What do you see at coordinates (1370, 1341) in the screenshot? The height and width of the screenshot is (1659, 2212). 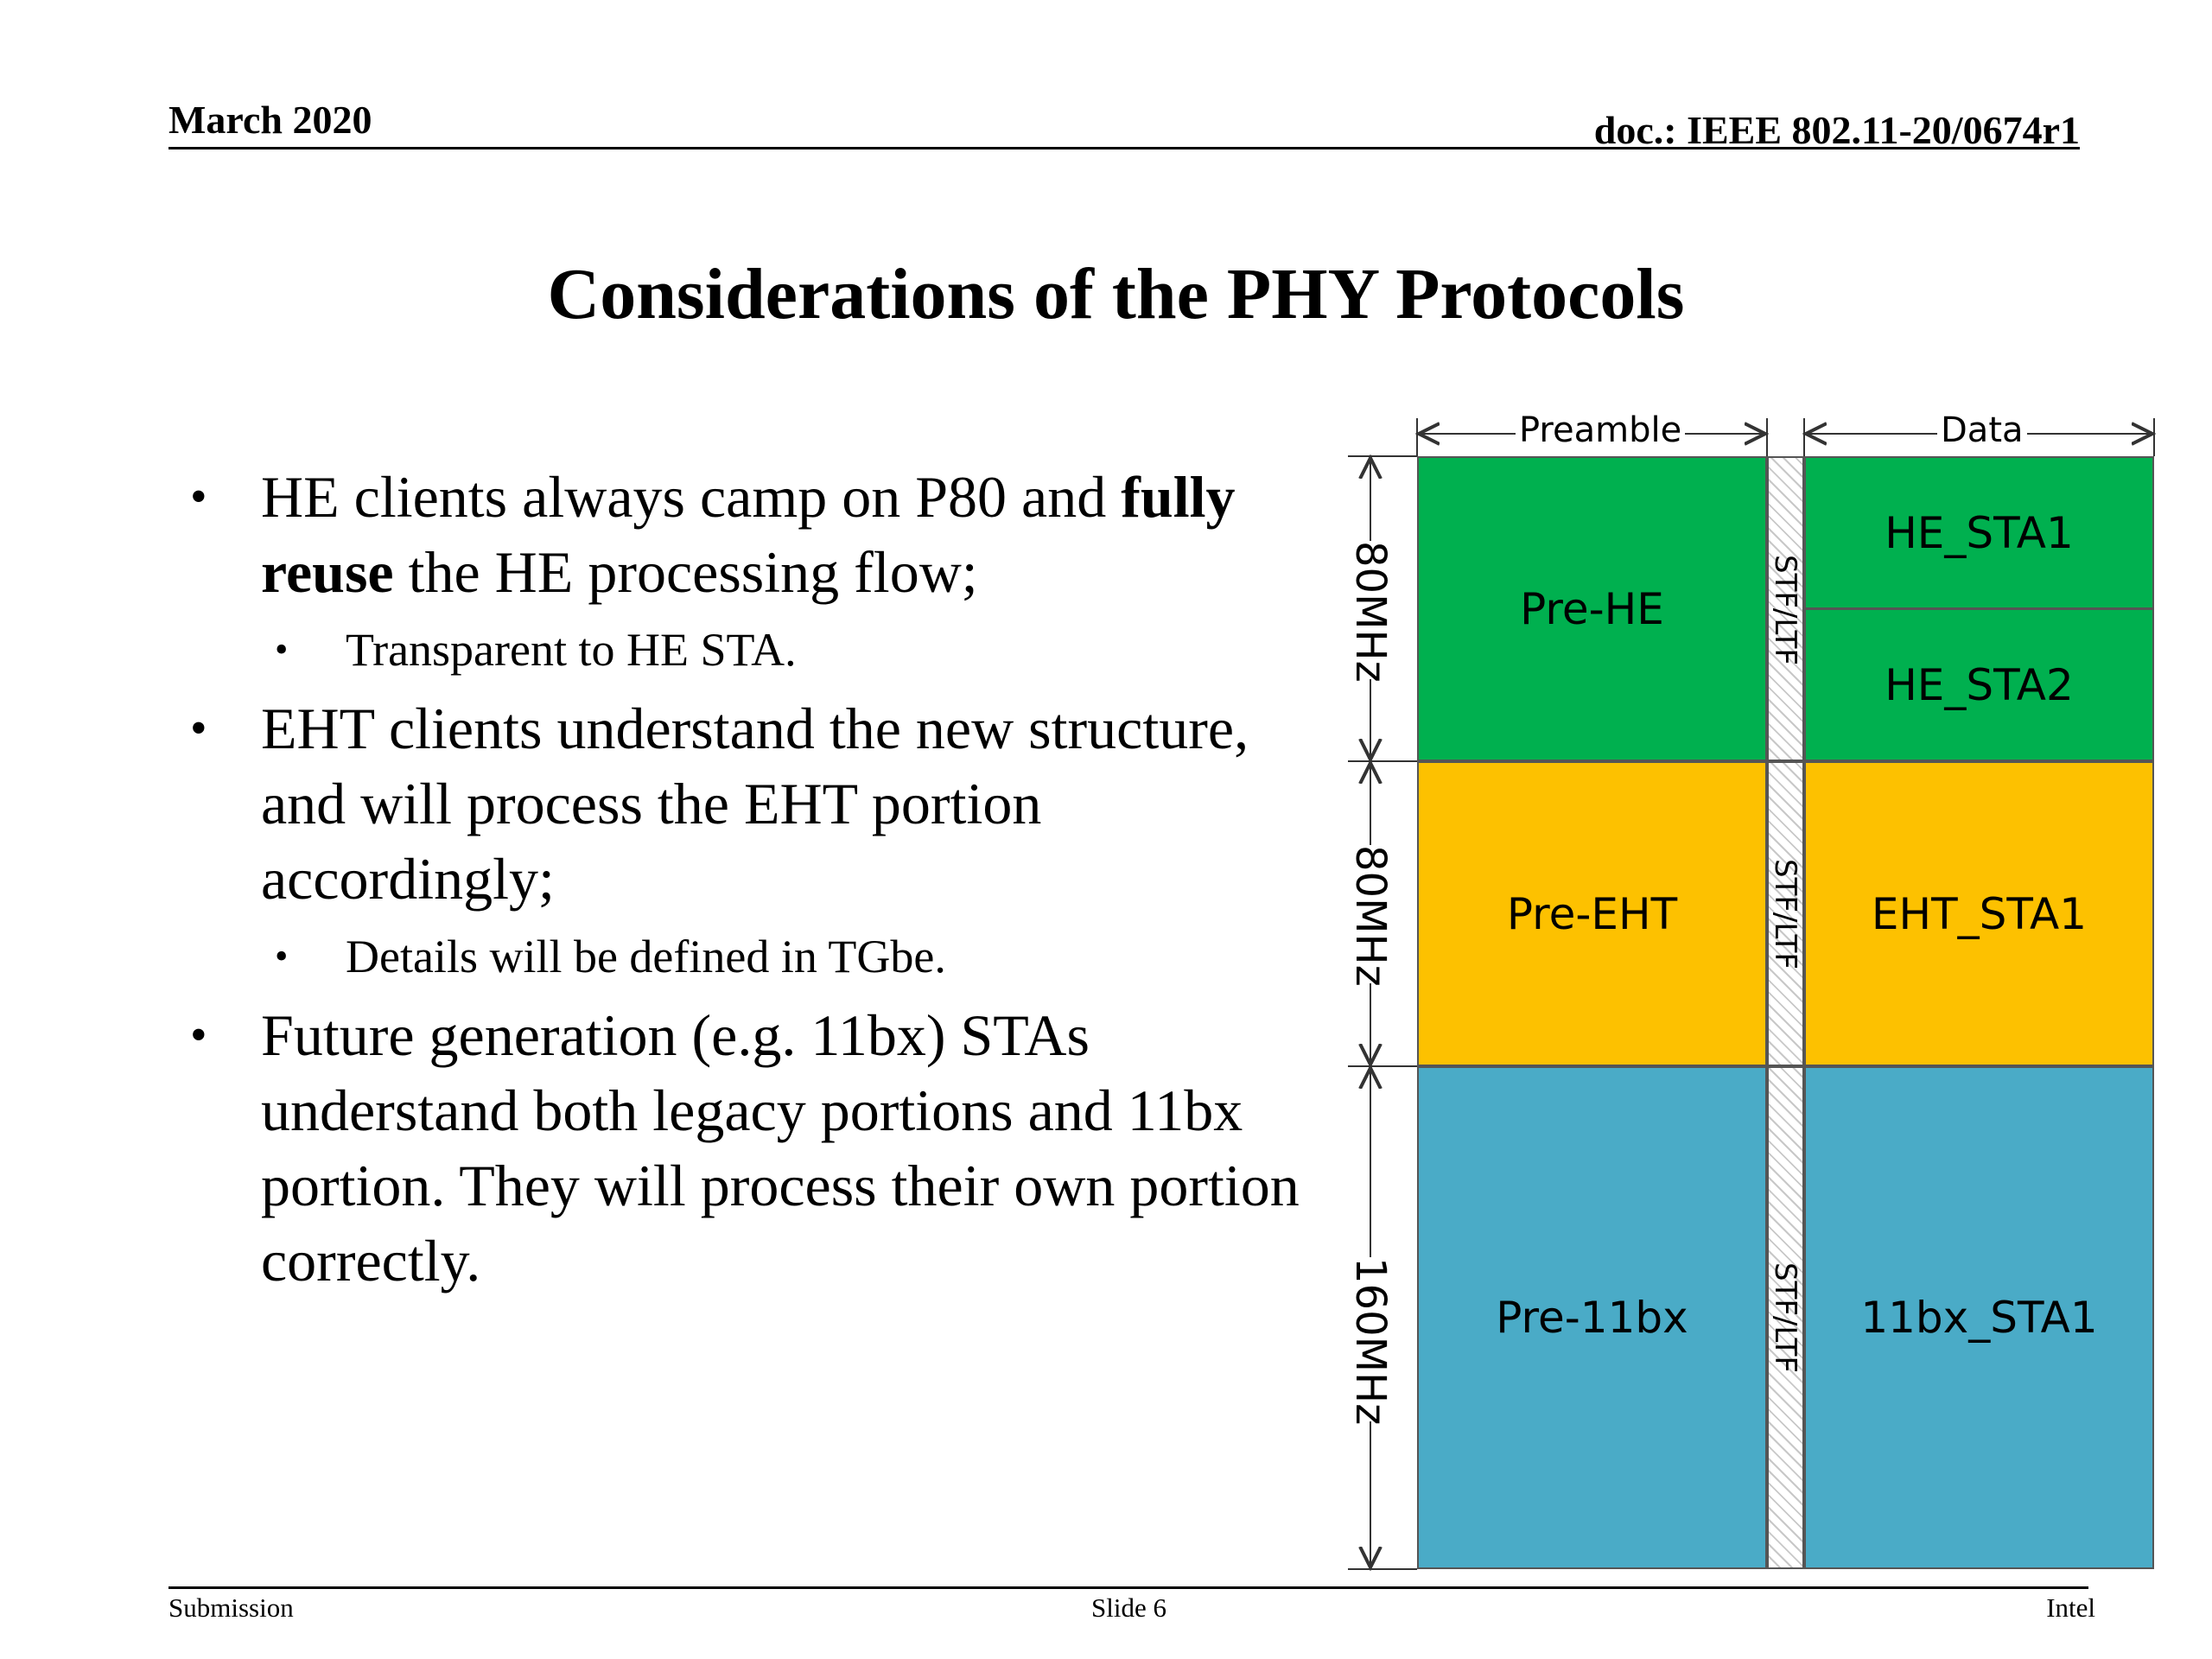 I see `bandwidth-label-3: 160MHz` at bounding box center [1370, 1341].